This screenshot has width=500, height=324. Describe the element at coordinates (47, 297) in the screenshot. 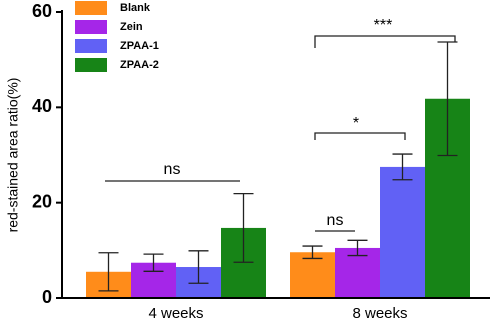

I see `y-tick-label: 0` at that location.